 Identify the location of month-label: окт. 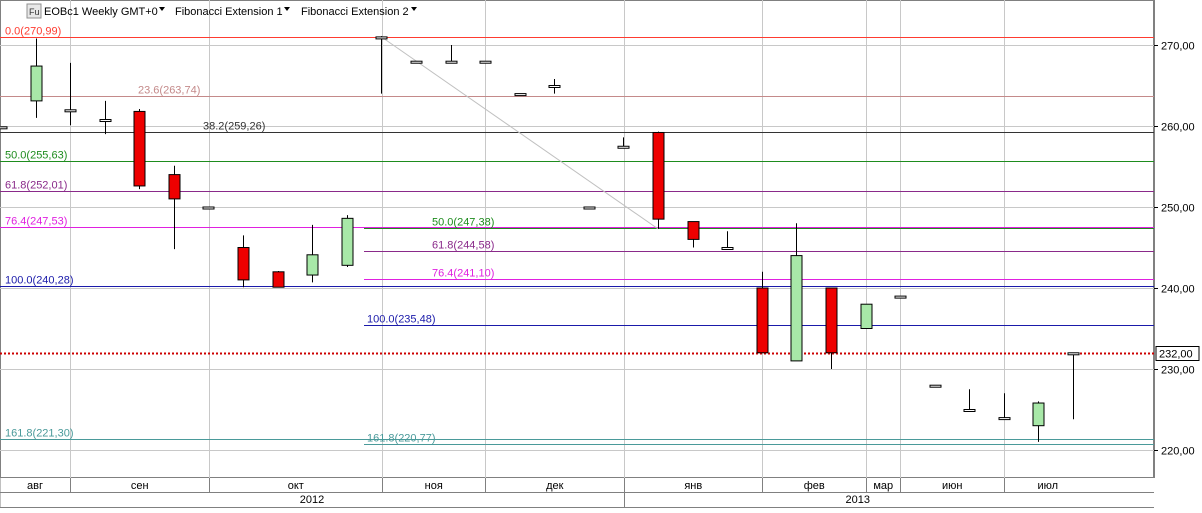
(296, 486).